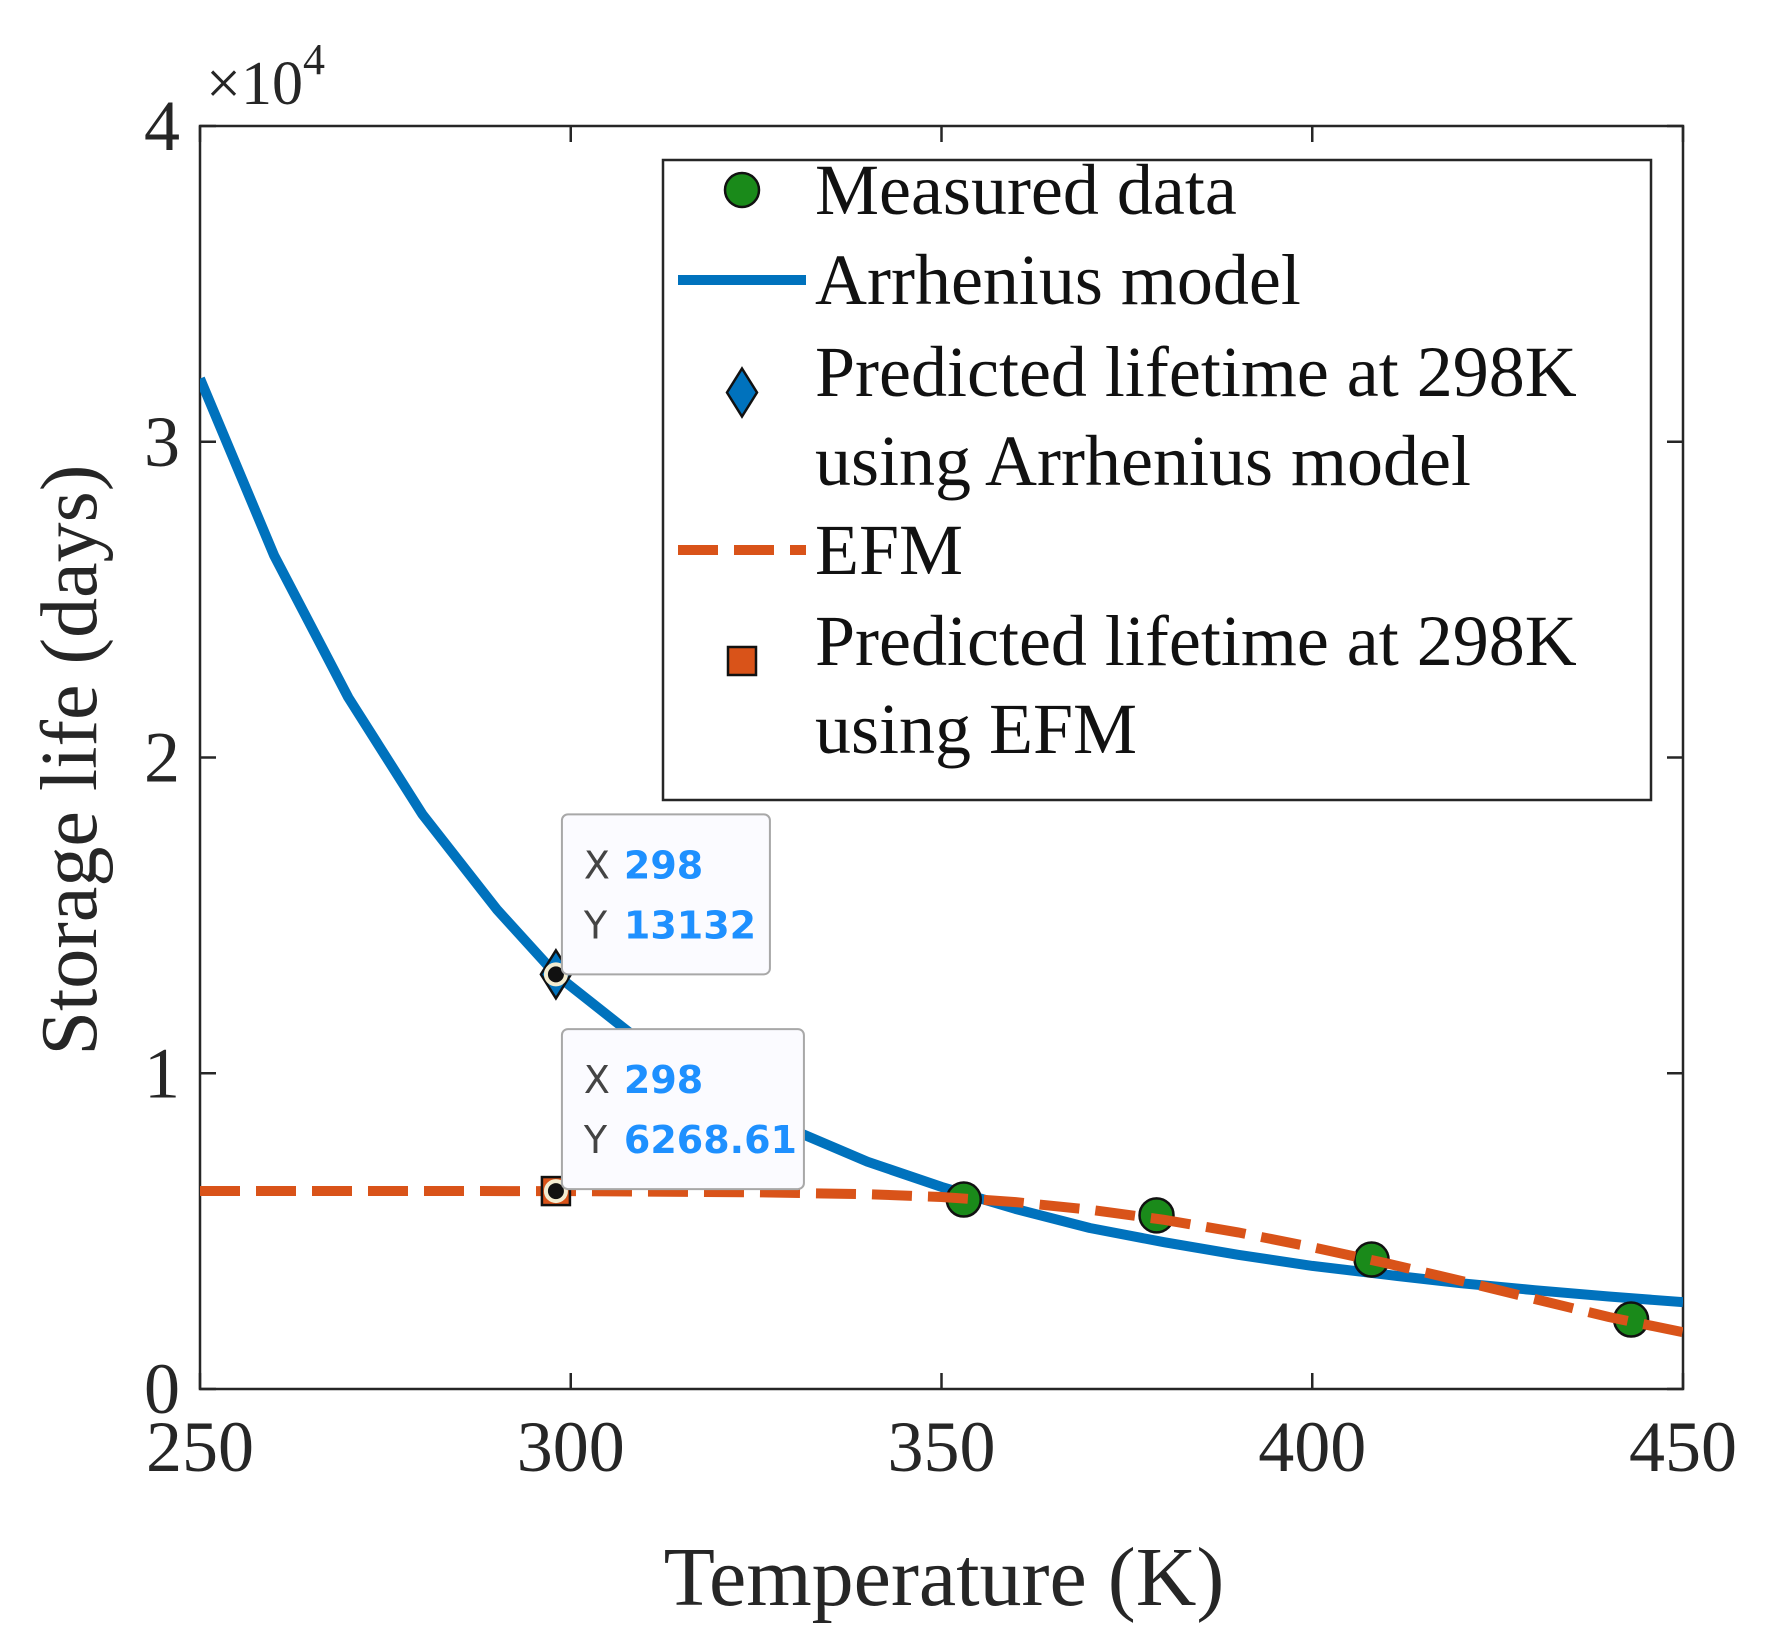  What do you see at coordinates (70, 760) in the screenshot?
I see `y-axis-label: Storage life (days)` at bounding box center [70, 760].